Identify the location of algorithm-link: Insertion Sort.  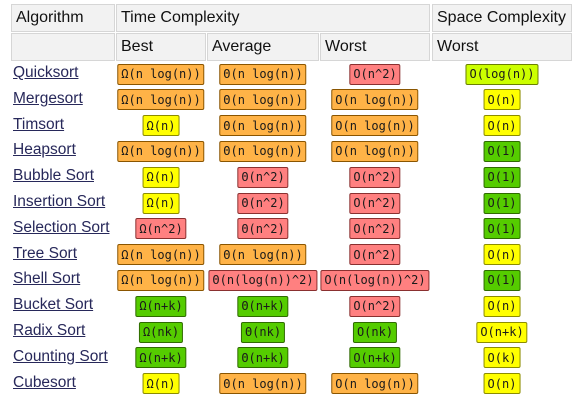
(59, 201).